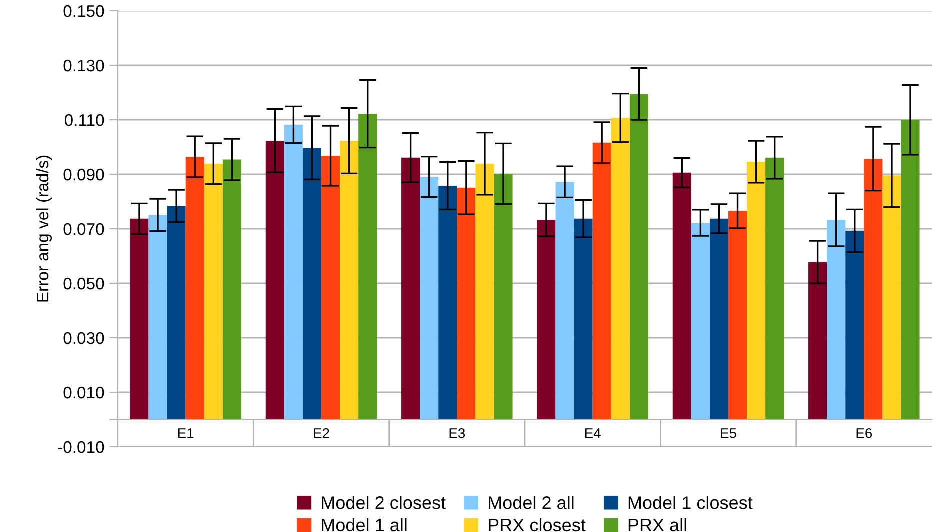 This screenshot has width=943, height=532. What do you see at coordinates (84, 229) in the screenshot?
I see `y-tick-label: 0.070` at bounding box center [84, 229].